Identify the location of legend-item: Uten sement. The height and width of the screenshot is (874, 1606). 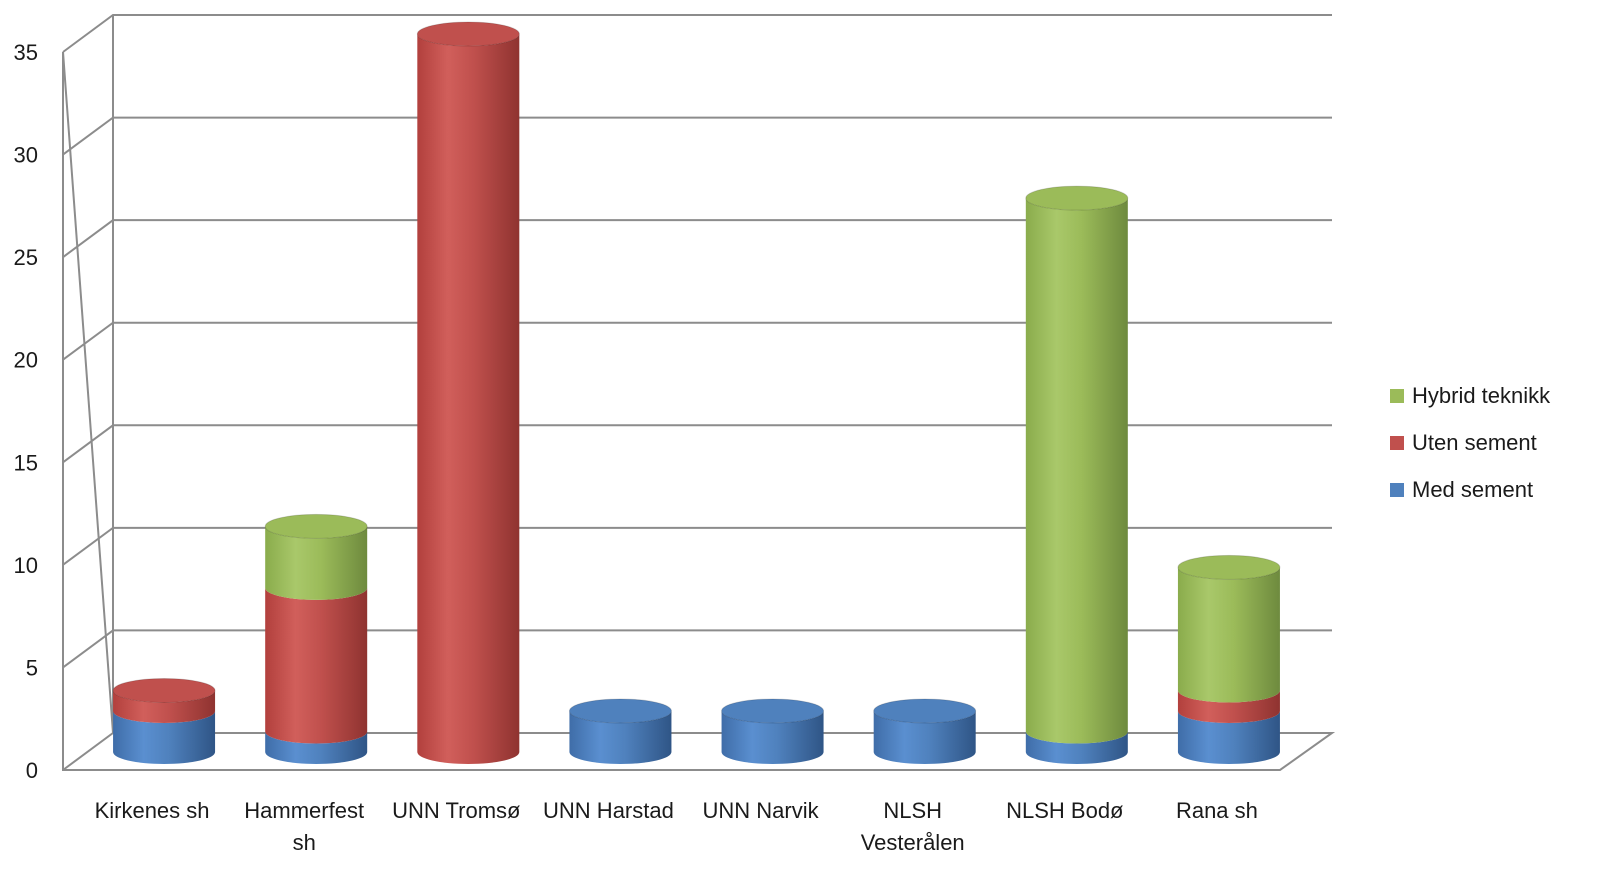
(1470, 442).